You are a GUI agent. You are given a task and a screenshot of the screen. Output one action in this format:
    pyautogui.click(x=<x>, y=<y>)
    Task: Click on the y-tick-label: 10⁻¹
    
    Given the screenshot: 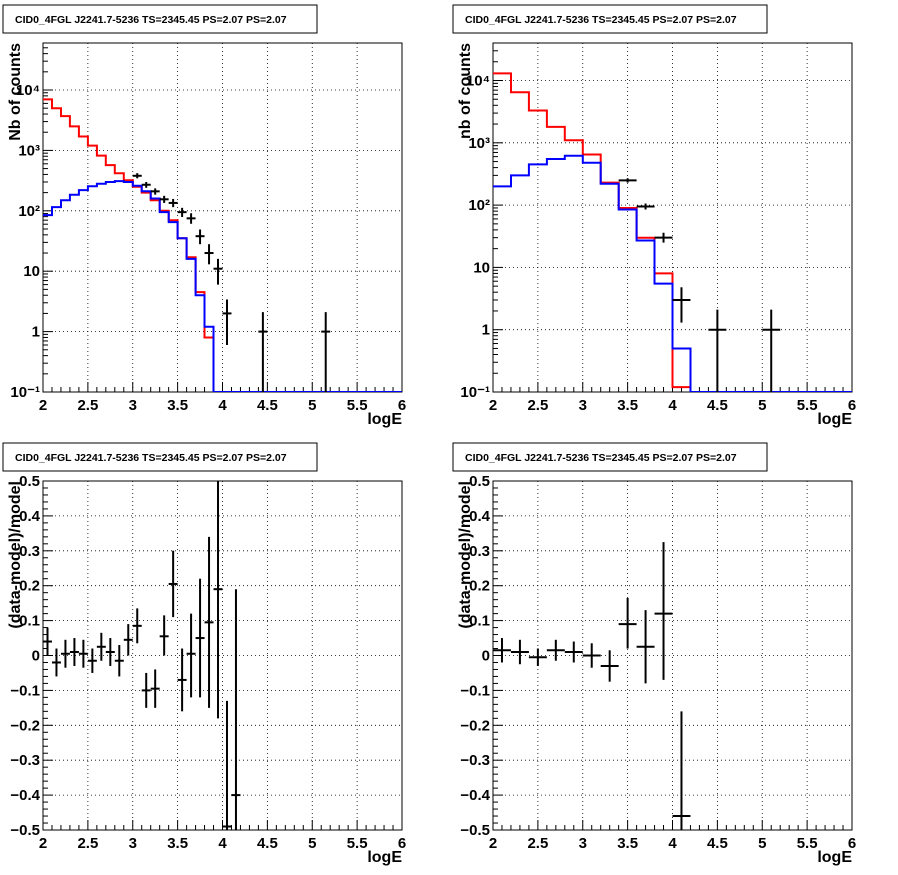 What is the action you would take?
    pyautogui.click(x=475, y=392)
    